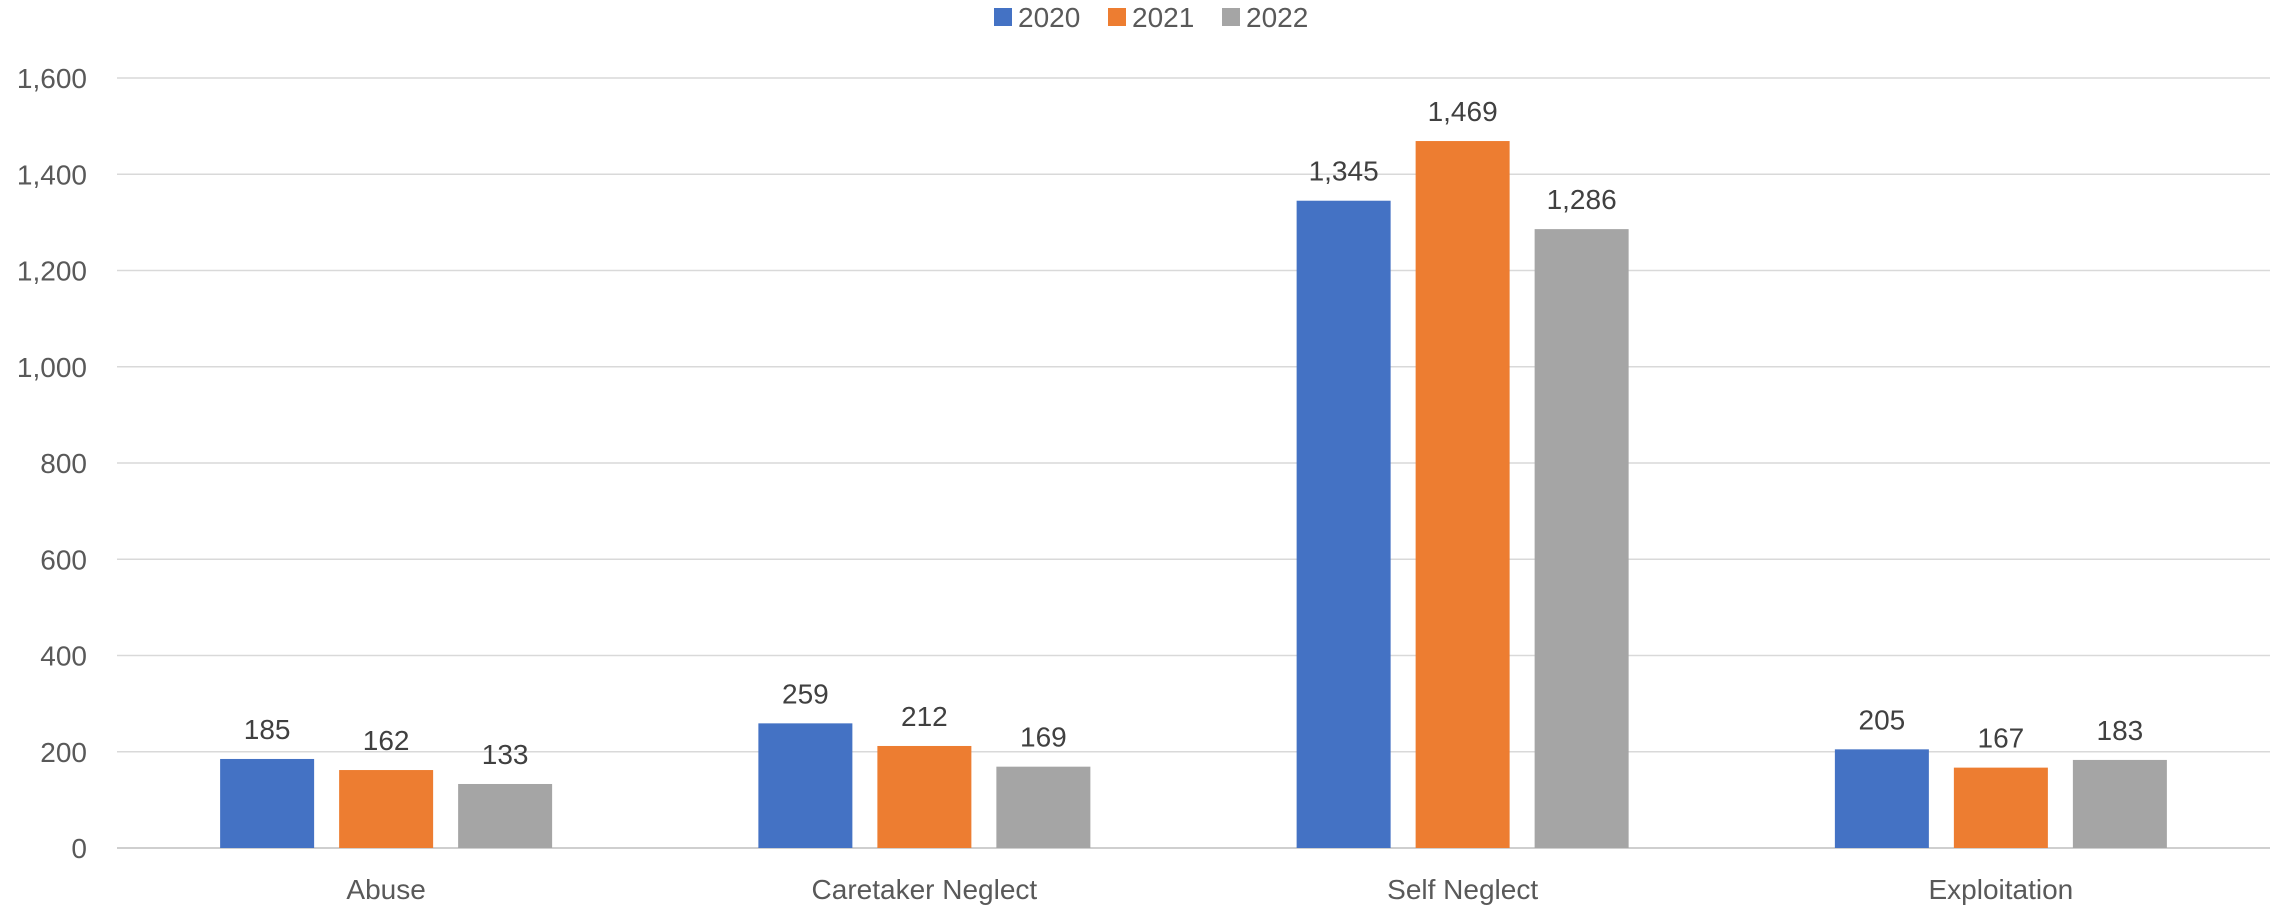 This screenshot has height=908, width=2280. What do you see at coordinates (2119, 803) in the screenshot?
I see `bar-2022-exploitation` at bounding box center [2119, 803].